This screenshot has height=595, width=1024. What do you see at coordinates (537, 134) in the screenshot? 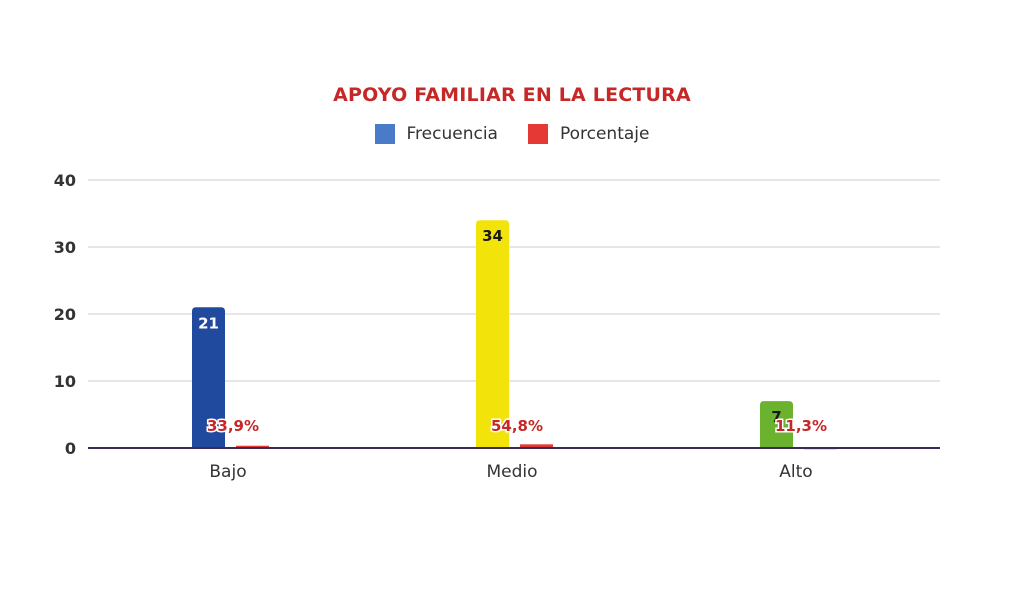
I see `legend-swatch-porcentaje` at bounding box center [537, 134].